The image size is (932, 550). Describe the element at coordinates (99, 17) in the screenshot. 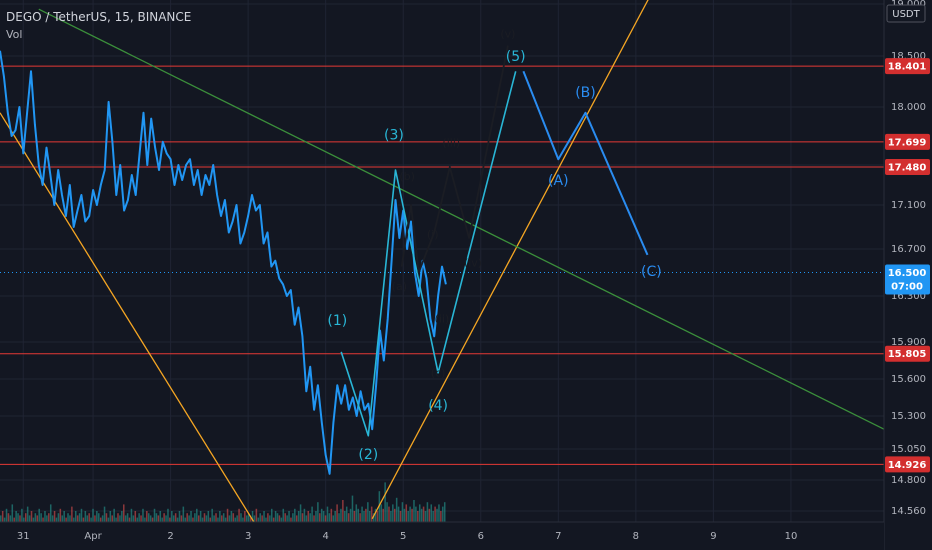

I see `symbol-title: DEGO / TetherUS, 15, BINANCE` at that location.